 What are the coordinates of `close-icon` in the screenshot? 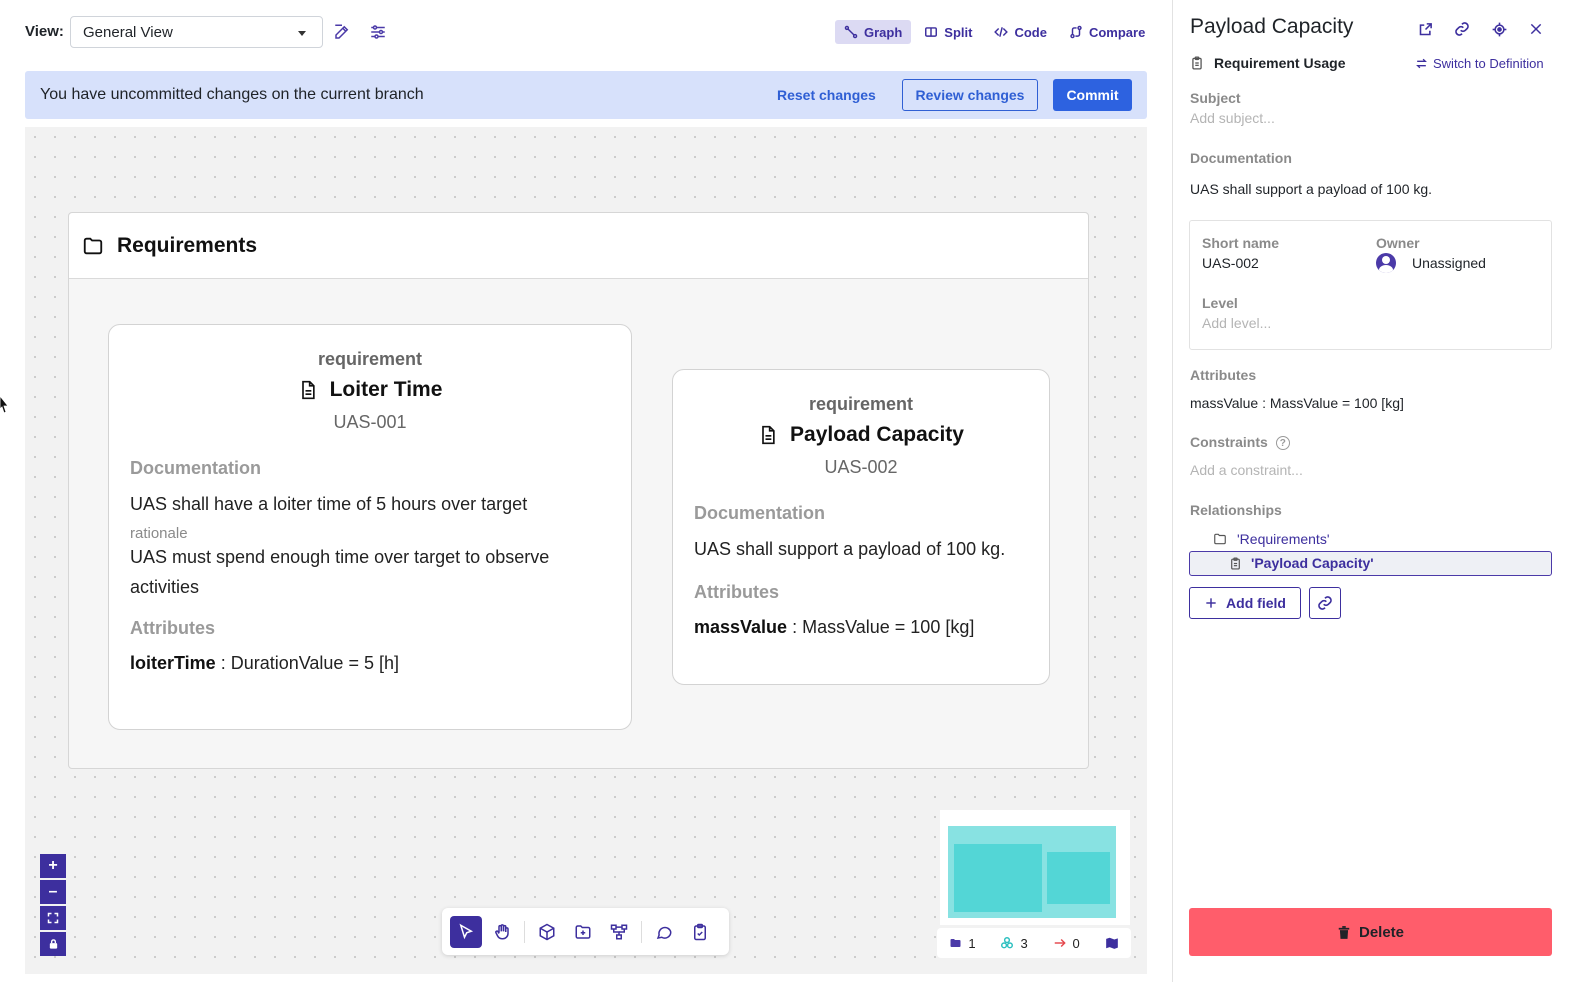 It's located at (1536, 29).